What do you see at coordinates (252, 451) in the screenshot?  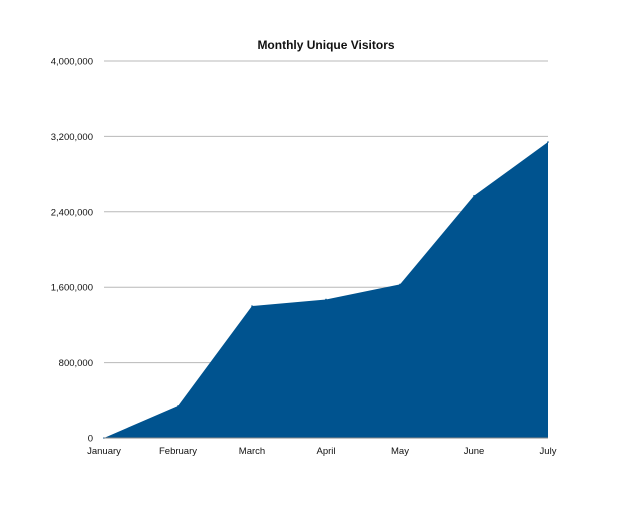 I see `x-tick-label-march: March` at bounding box center [252, 451].